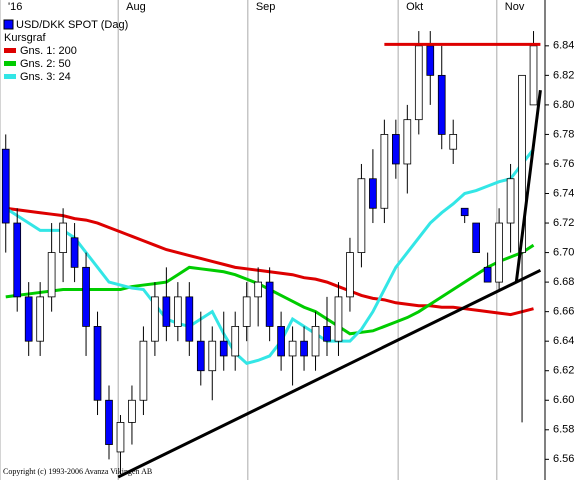  I want to click on y-tick-label: 6.62, so click(563, 371).